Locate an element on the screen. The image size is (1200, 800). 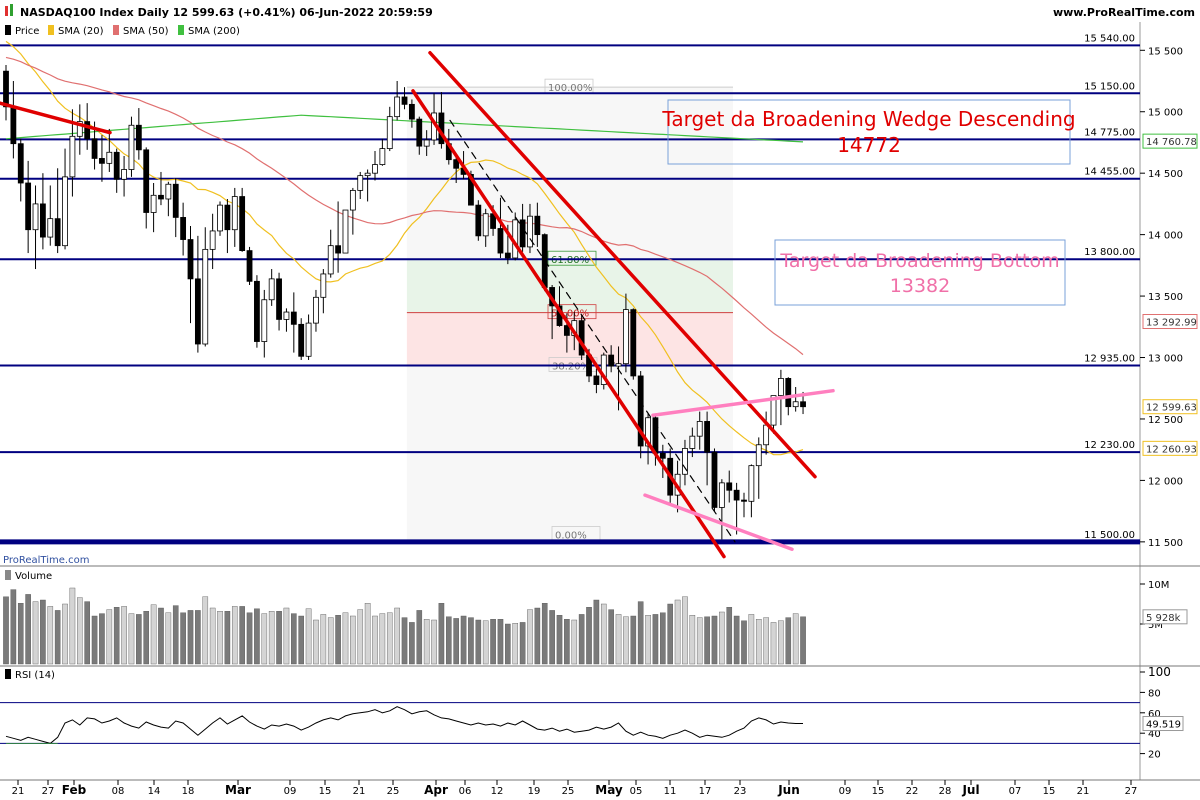
watermark: ProRealTime.com is located at coordinates (46, 560).